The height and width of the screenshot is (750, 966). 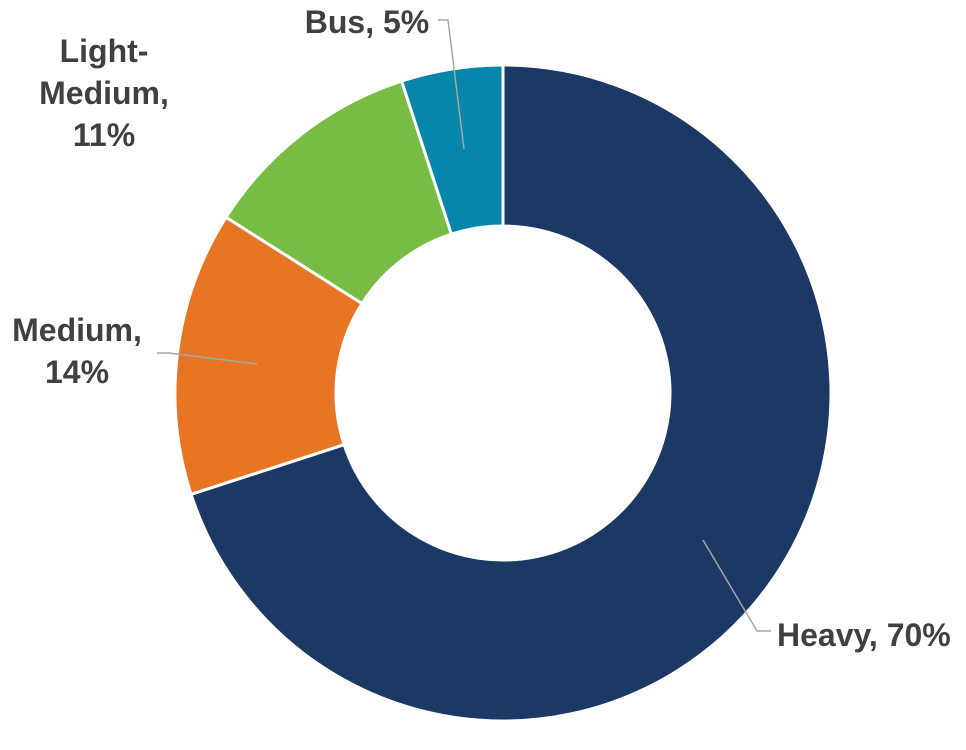 I want to click on slice-bus, so click(x=452, y=150).